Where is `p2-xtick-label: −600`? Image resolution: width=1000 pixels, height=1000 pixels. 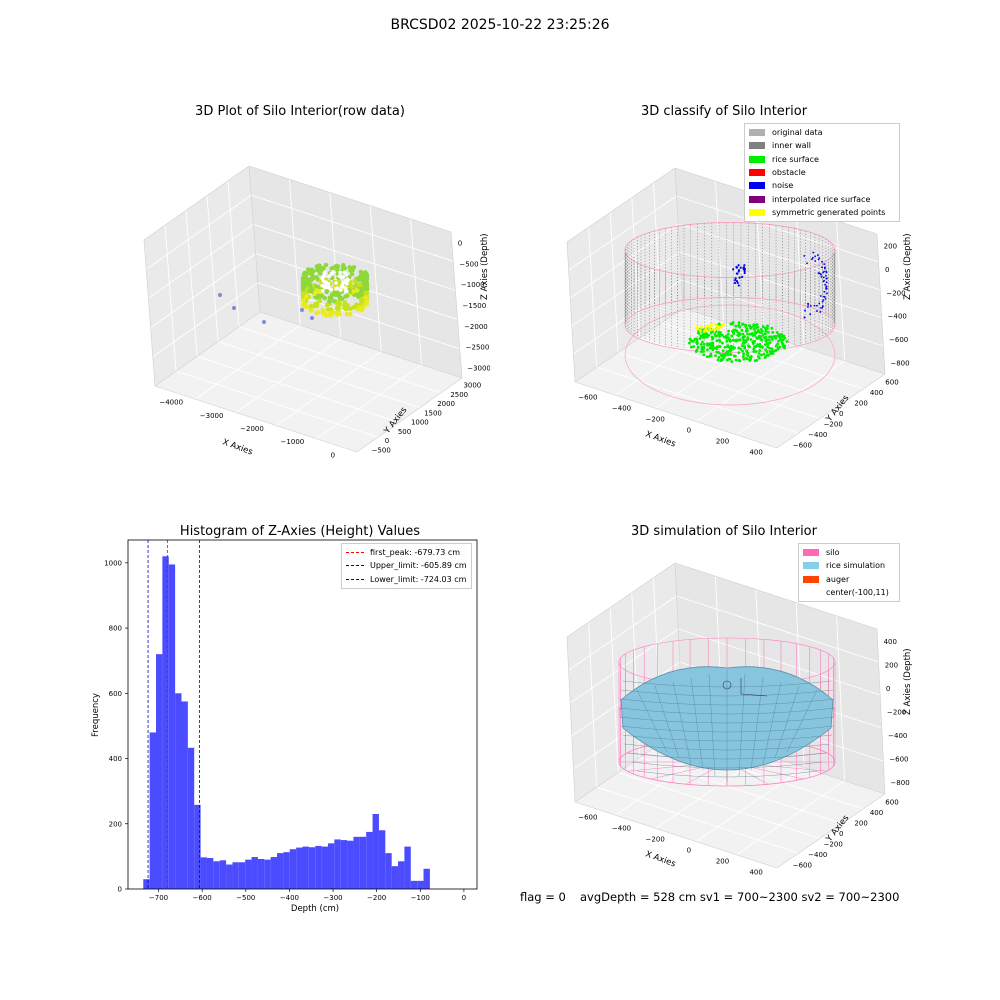
p2-xtick-label: −600 is located at coordinates (587, 398).